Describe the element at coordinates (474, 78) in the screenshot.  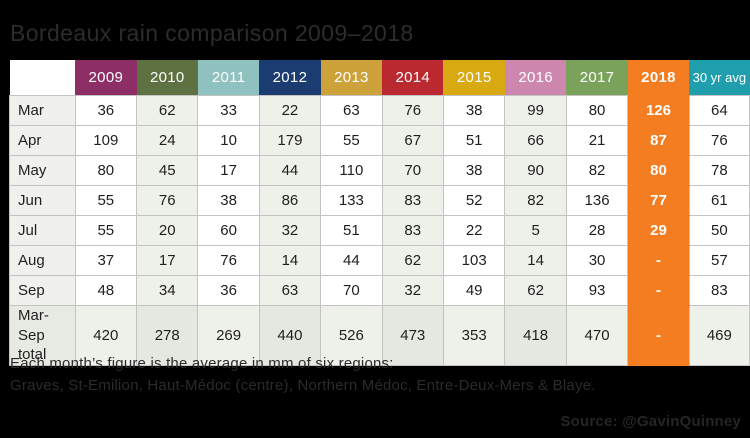
I see `year-header-2015: 2015` at that location.